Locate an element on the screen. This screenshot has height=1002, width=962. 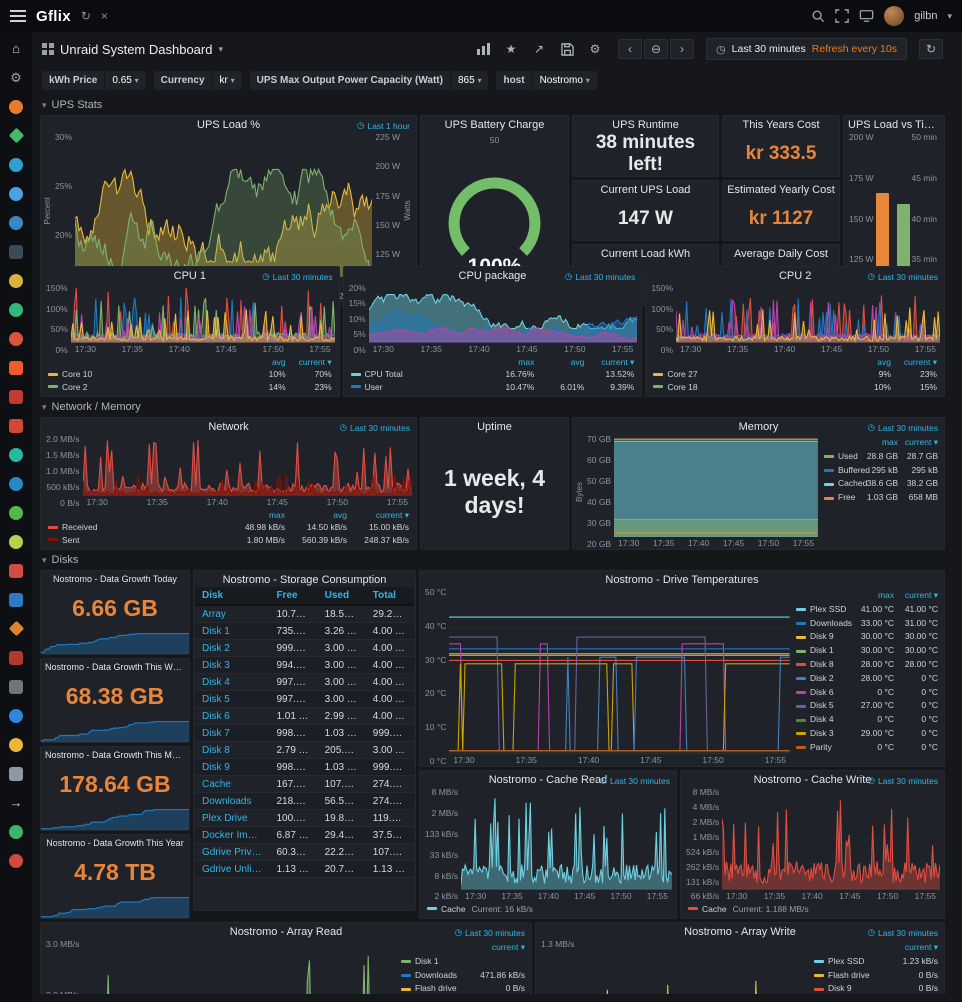
drive-temps-graph is located at coordinates (619, 670).